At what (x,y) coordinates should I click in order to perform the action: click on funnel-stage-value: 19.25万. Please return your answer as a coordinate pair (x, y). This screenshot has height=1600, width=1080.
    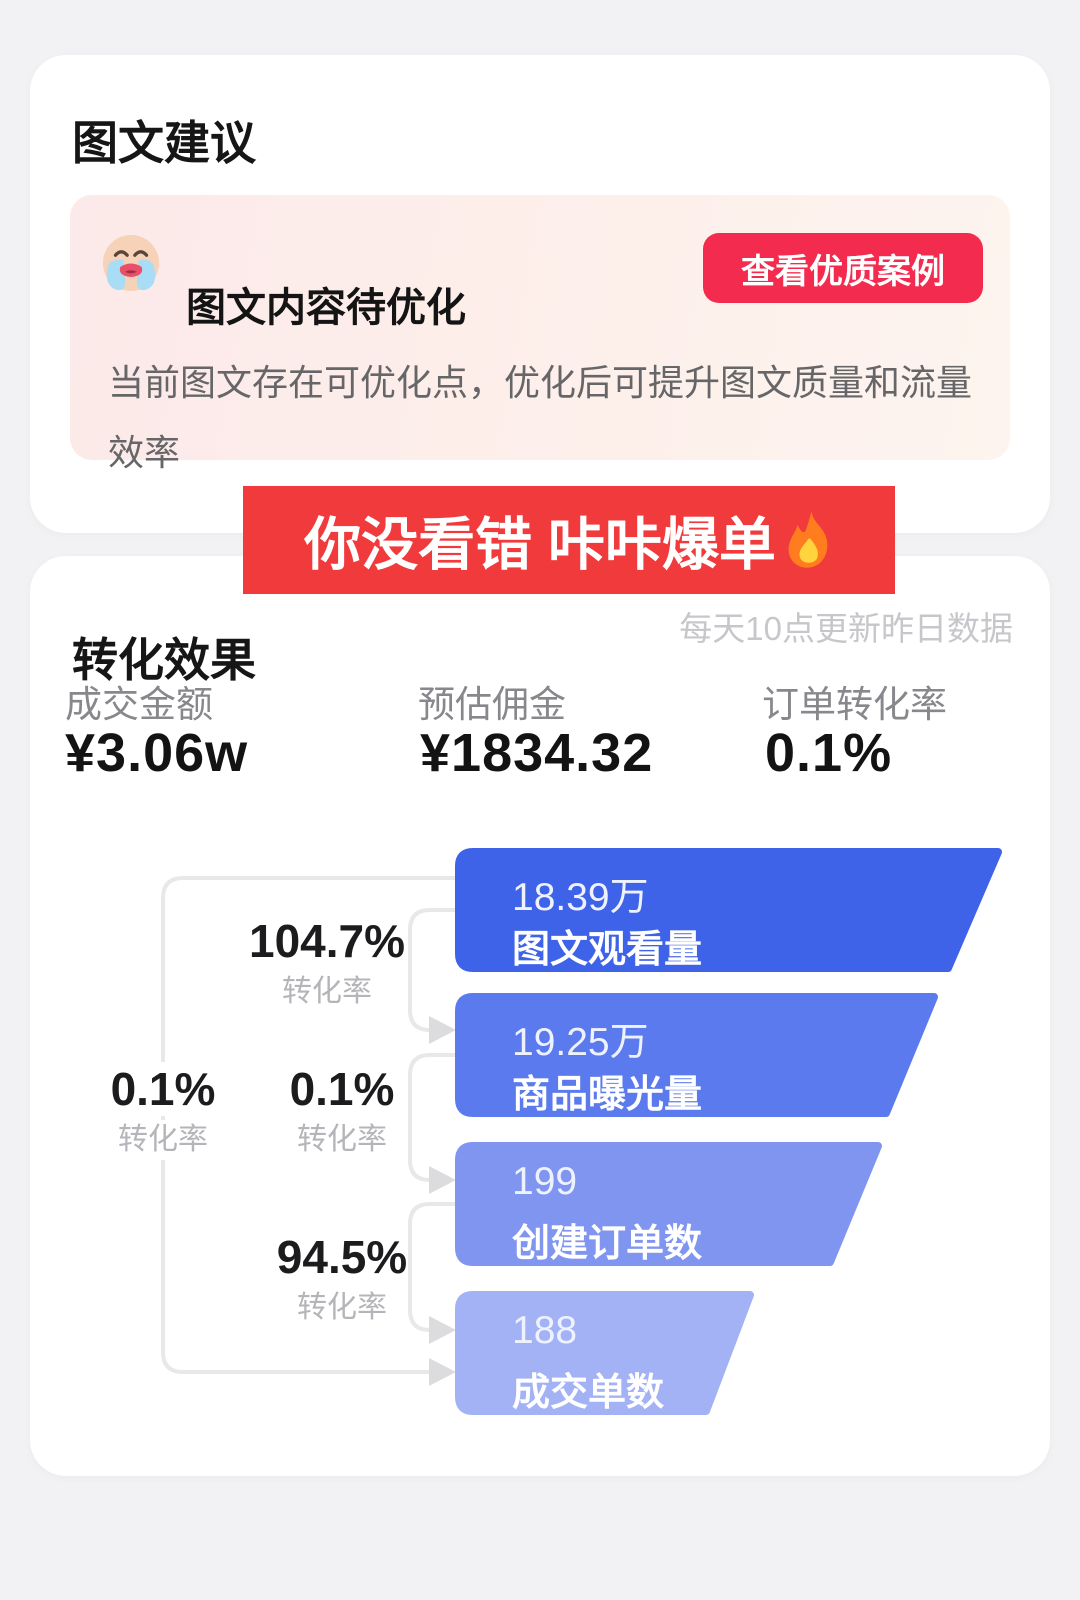
    Looking at the image, I should click on (580, 1042).